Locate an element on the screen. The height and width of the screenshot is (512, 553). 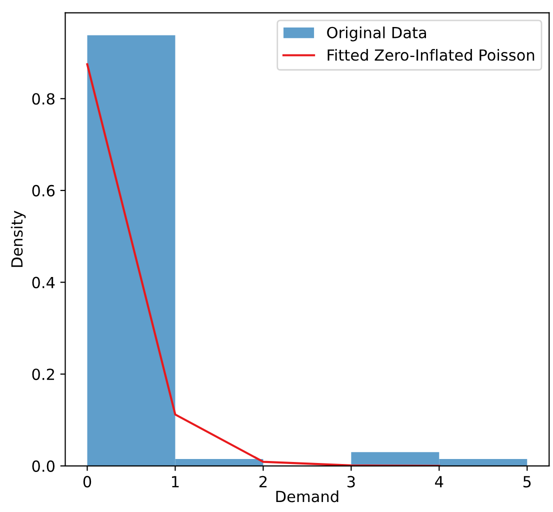
legend-label: Original Data is located at coordinates (376, 34).